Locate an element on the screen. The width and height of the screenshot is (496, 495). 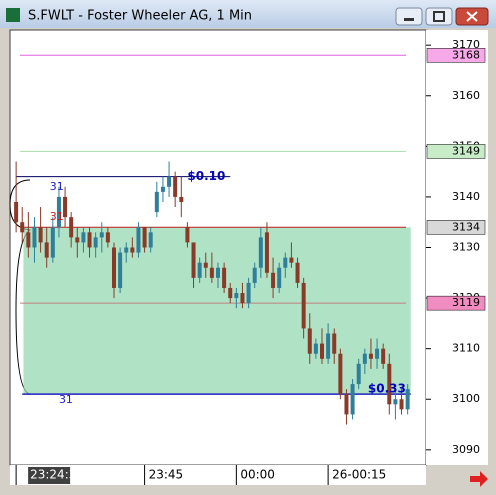
price-tag-label: 3134 is located at coordinates (466, 226).